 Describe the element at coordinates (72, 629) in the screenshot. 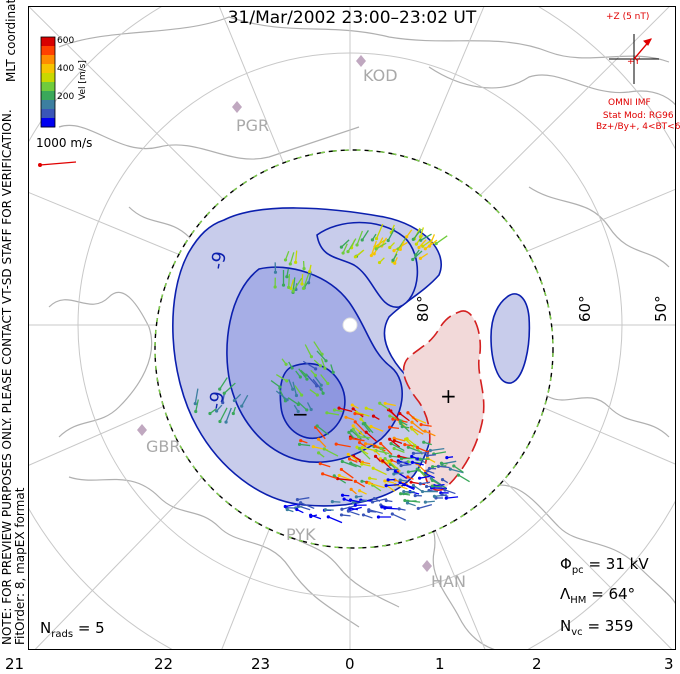

I see `radar-count: Nrads = 5` at that location.